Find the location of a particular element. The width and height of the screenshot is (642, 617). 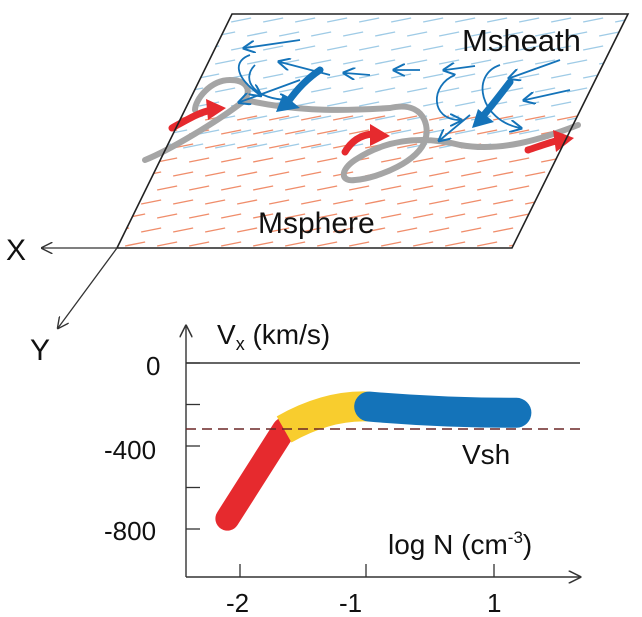

x-tick-label: -1 is located at coordinates (350, 602).